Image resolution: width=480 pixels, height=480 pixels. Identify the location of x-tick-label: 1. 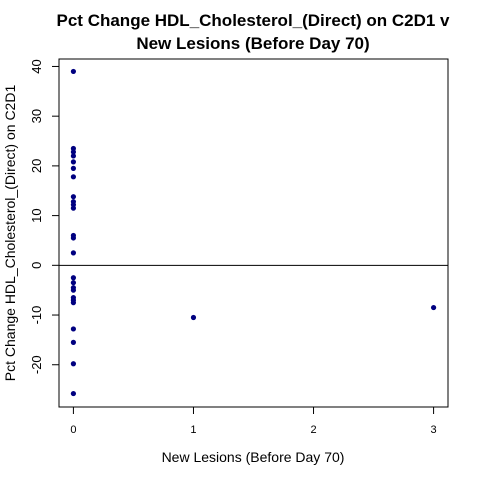
(193, 430).